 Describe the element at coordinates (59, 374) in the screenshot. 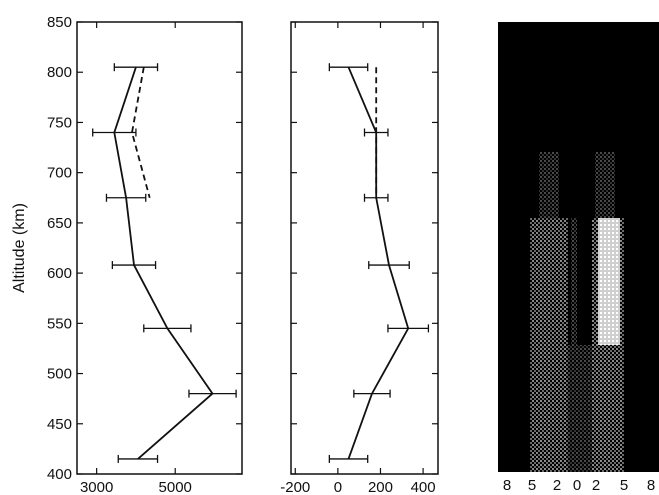

I see `y-tick-label: 500` at that location.